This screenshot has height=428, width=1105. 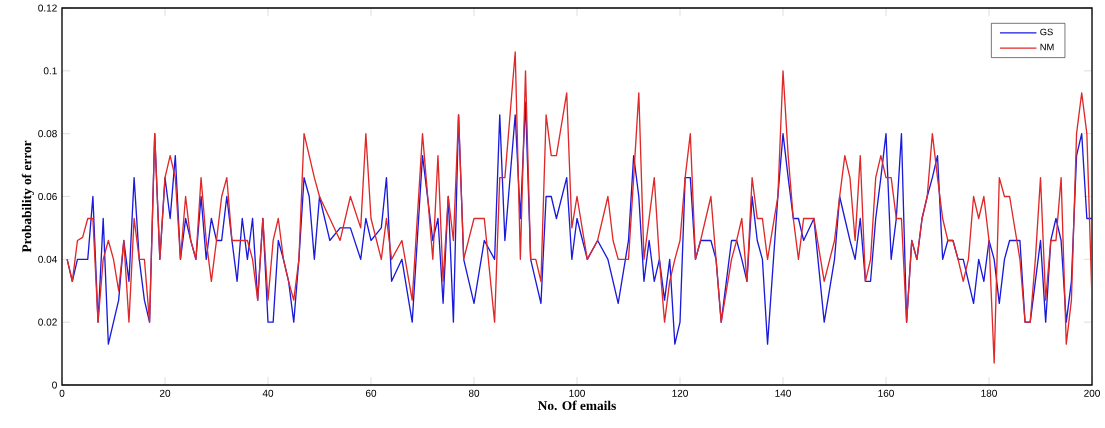 What do you see at coordinates (577, 405) in the screenshot?
I see `x-axis-title: No. Of emails` at bounding box center [577, 405].